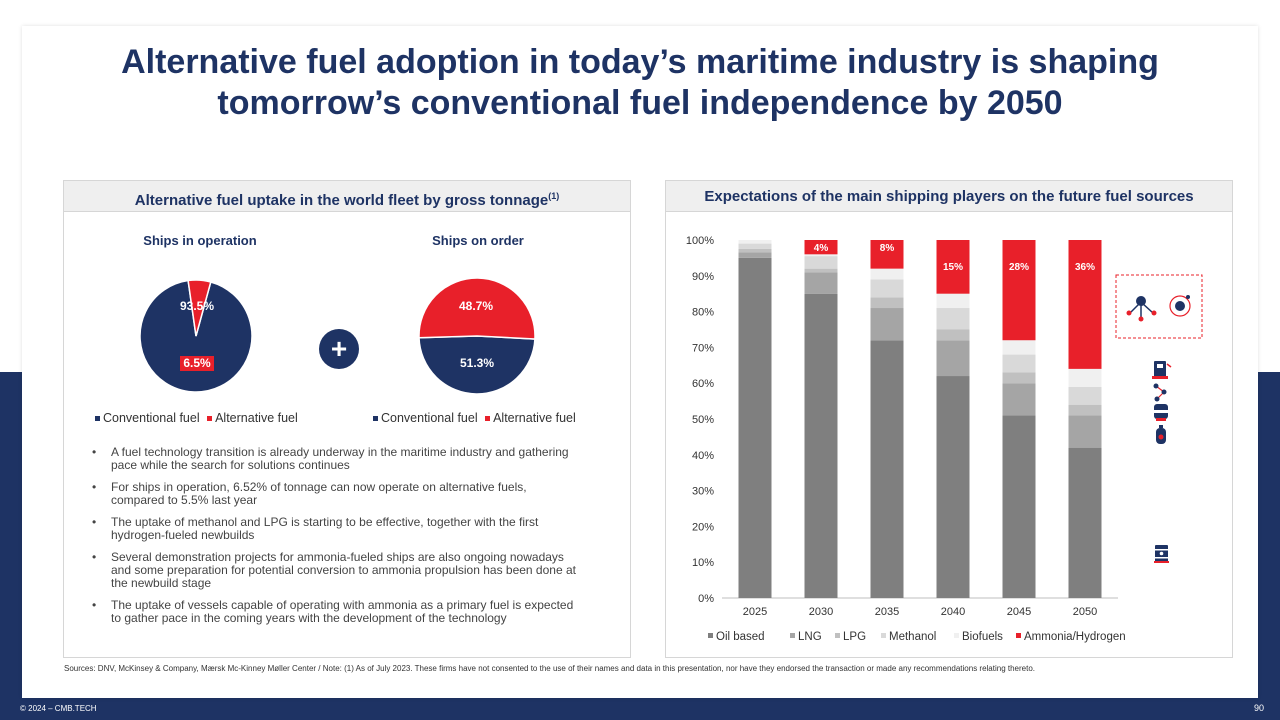 The height and width of the screenshot is (720, 1280). What do you see at coordinates (58, 708) in the screenshot?
I see `copyright: © 2024 – CMB.TECH` at bounding box center [58, 708].